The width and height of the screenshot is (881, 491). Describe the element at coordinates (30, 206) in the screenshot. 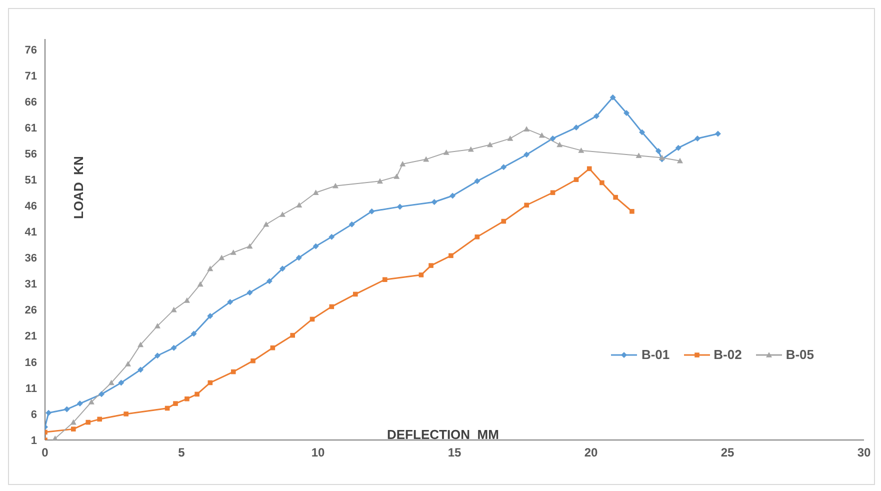

I see `y-tick-label: 46` at that location.